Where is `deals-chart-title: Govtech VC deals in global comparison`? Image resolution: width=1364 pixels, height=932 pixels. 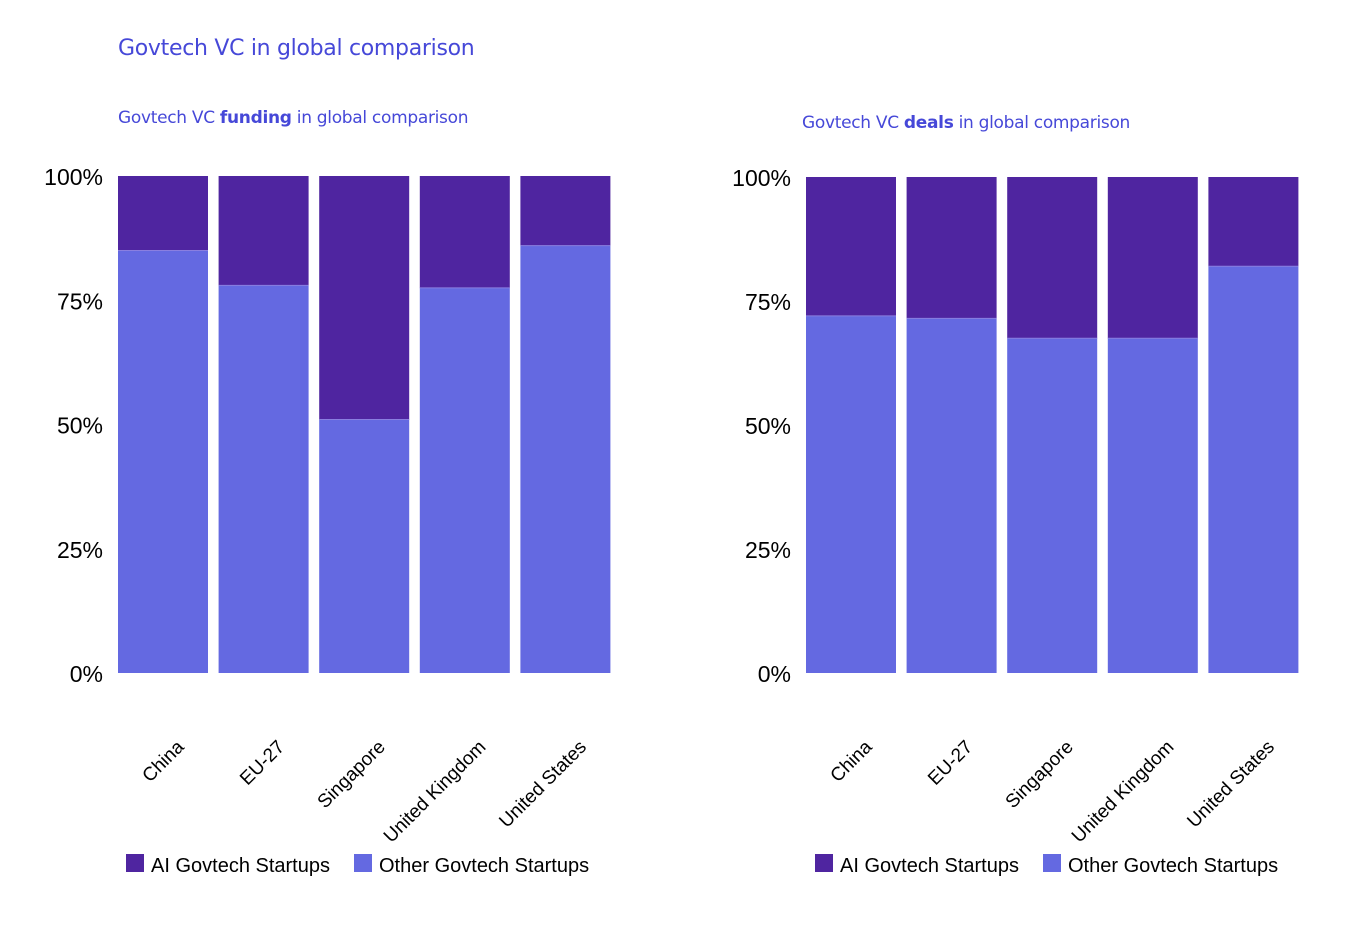 deals-chart-title: Govtech VC deals in global comparison is located at coordinates (966, 123).